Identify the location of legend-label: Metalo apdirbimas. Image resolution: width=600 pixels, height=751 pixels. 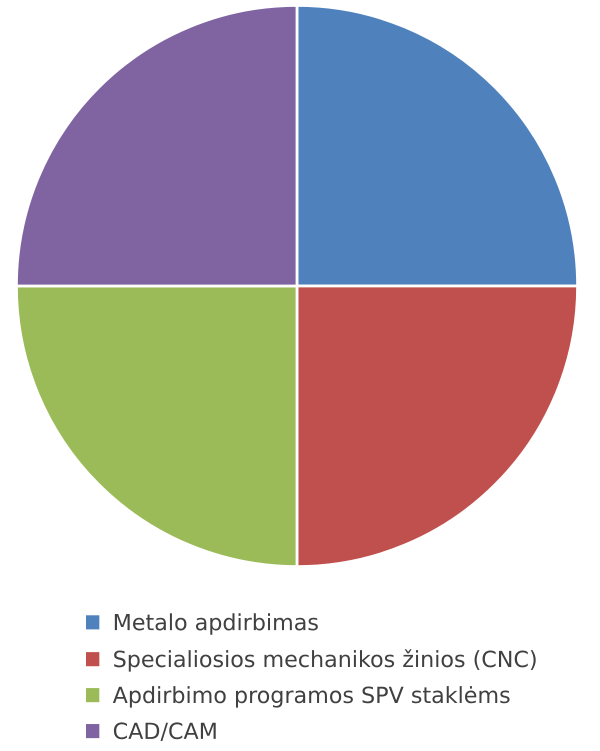
(216, 624).